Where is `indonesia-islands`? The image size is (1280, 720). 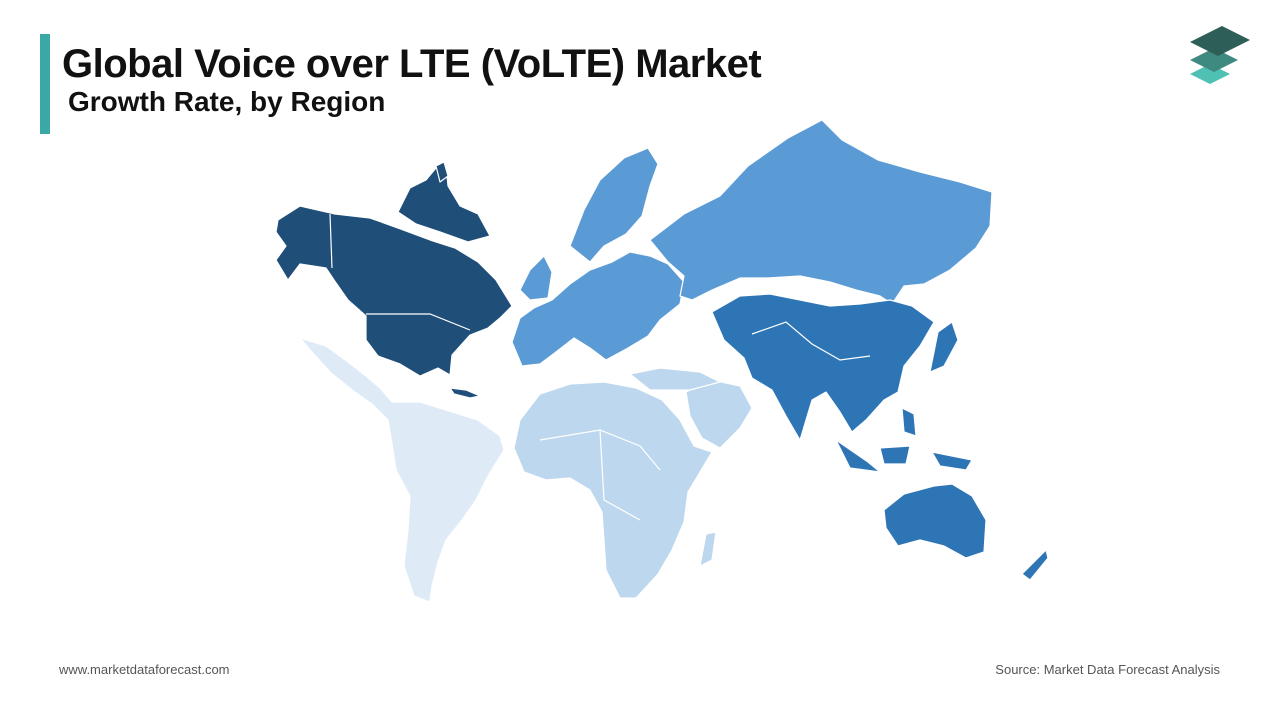 indonesia-islands is located at coordinates (904, 456).